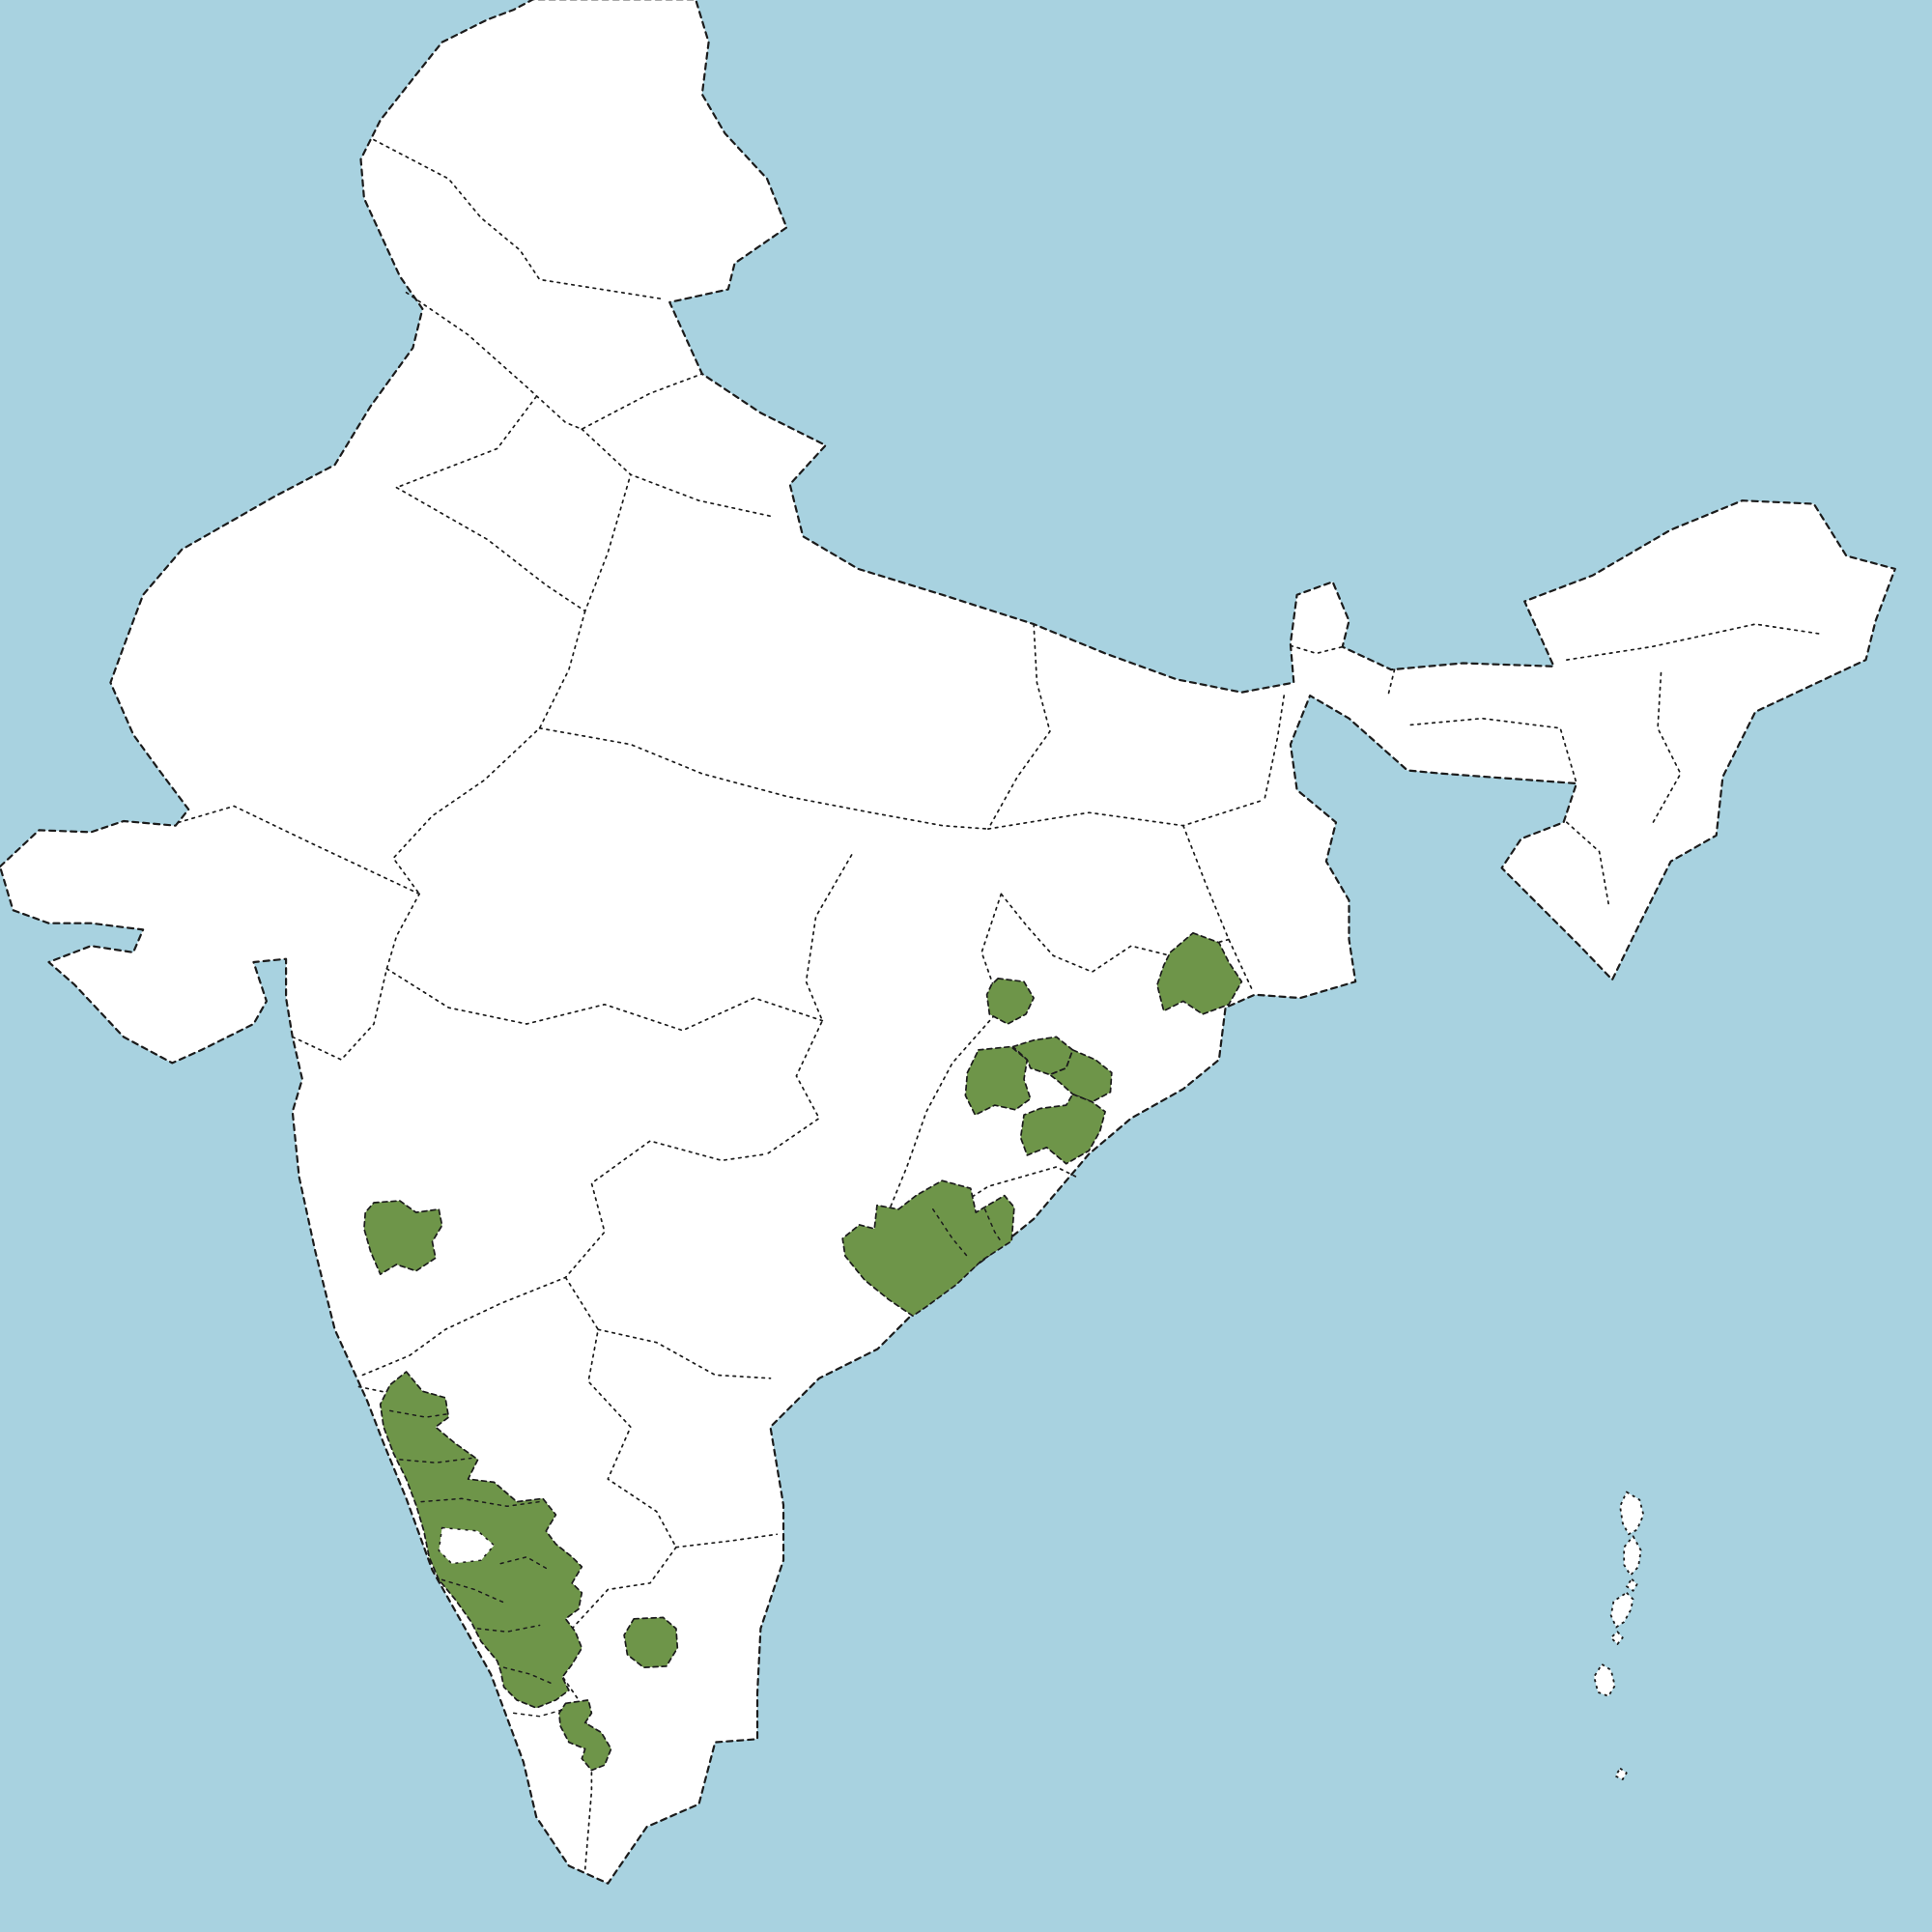  Describe the element at coordinates (1199, 973) in the screenshot. I see `highlighted-district-odisha-north` at that location.